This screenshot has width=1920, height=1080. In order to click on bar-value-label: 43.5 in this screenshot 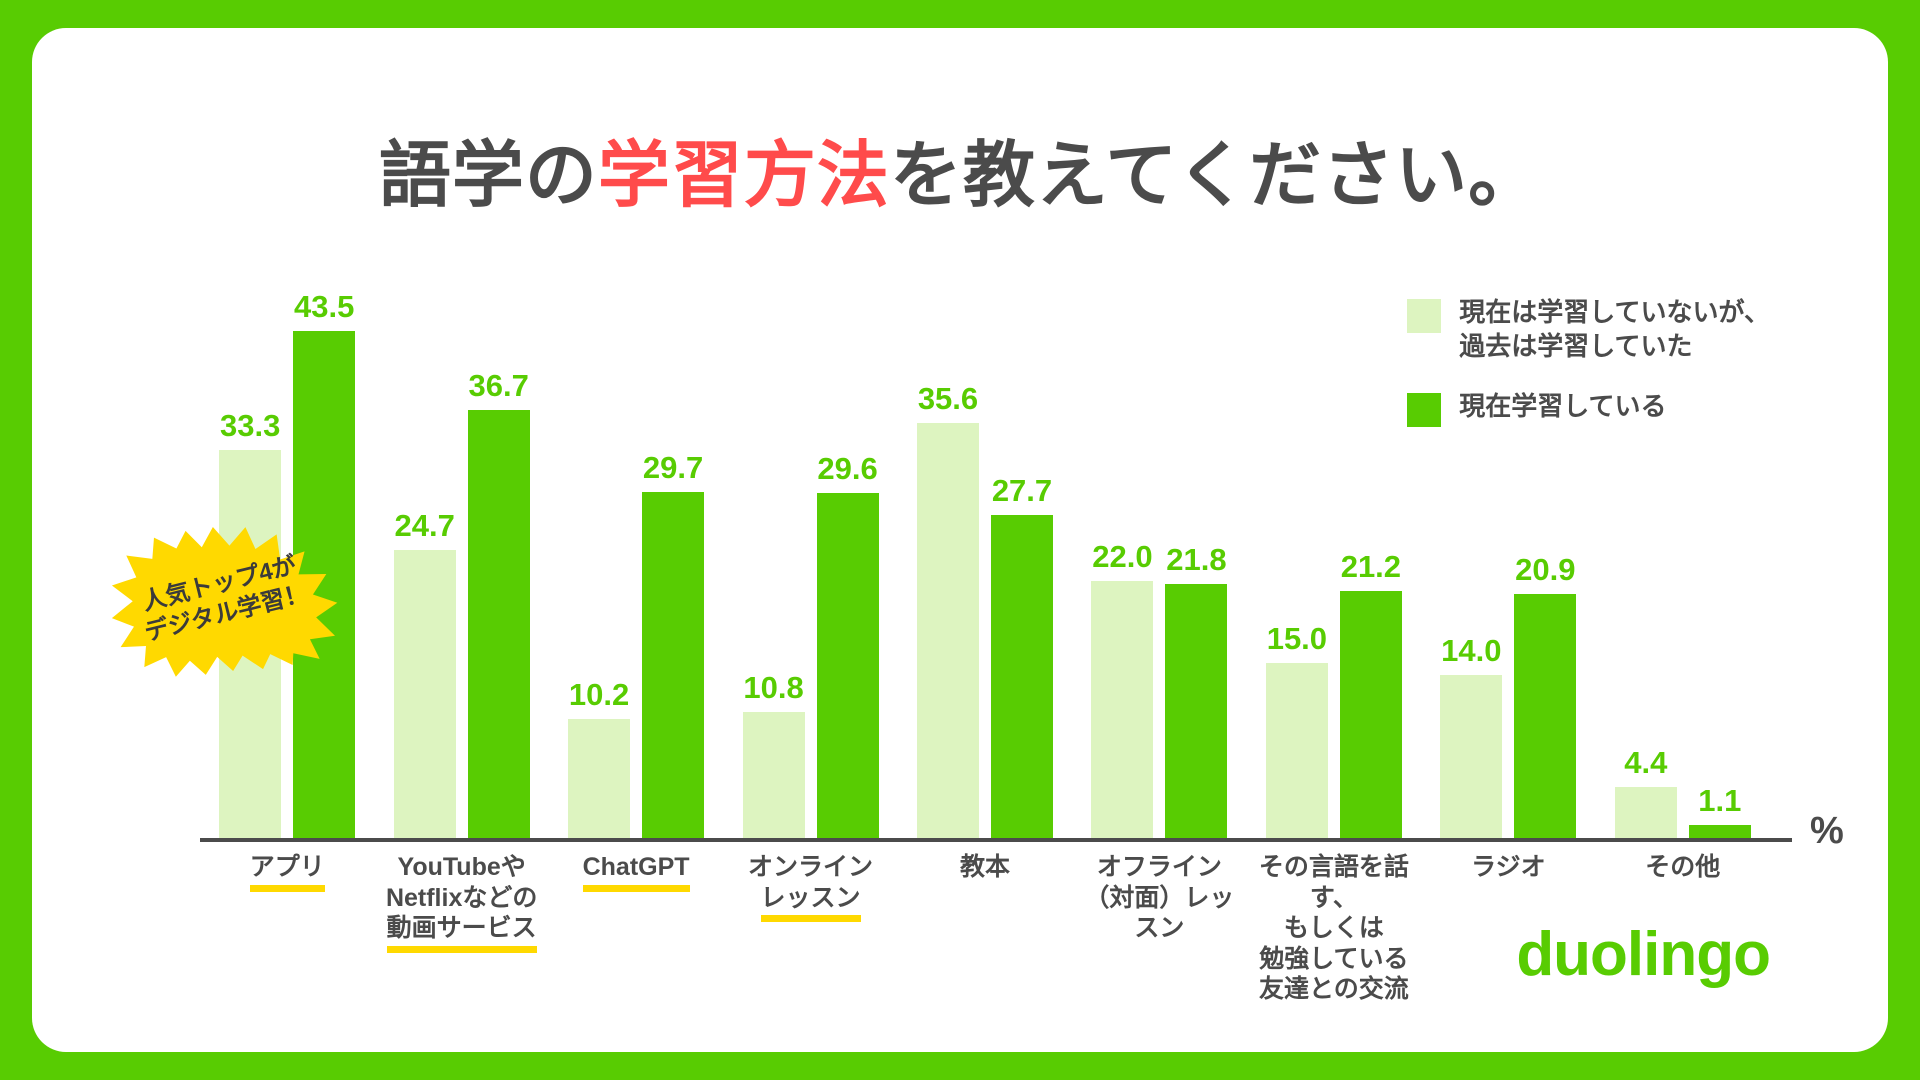, I will do `click(324, 306)`.